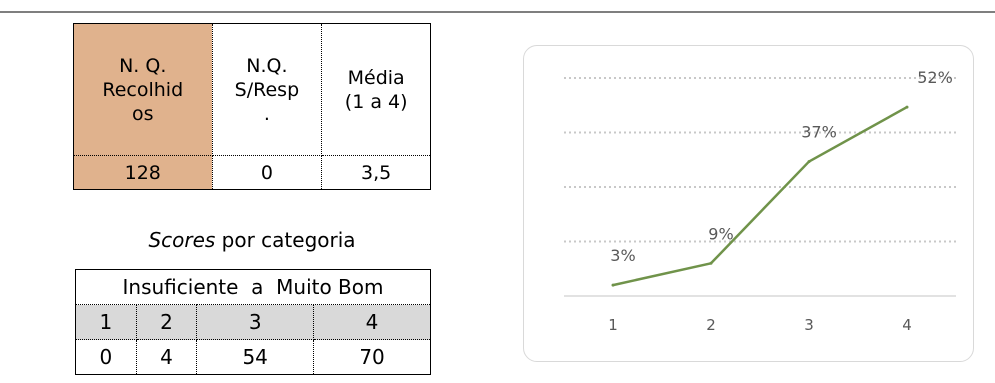  What do you see at coordinates (622, 255) in the screenshot?
I see `data-label-1: 3%` at bounding box center [622, 255].